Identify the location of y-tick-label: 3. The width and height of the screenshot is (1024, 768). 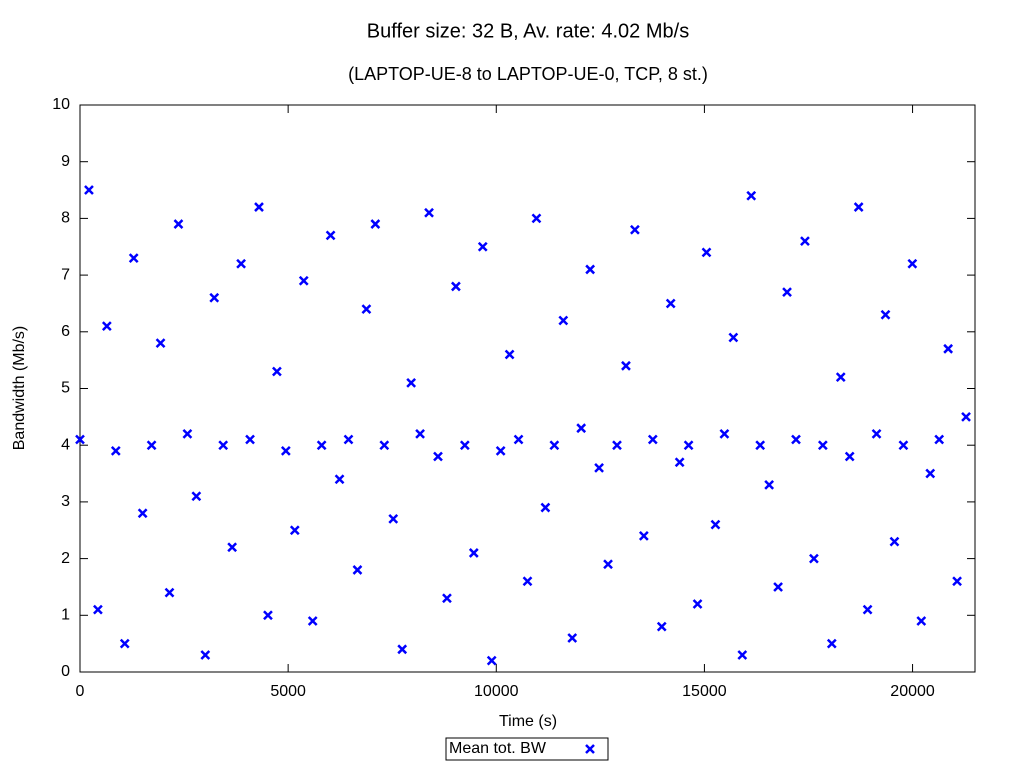
(65, 501).